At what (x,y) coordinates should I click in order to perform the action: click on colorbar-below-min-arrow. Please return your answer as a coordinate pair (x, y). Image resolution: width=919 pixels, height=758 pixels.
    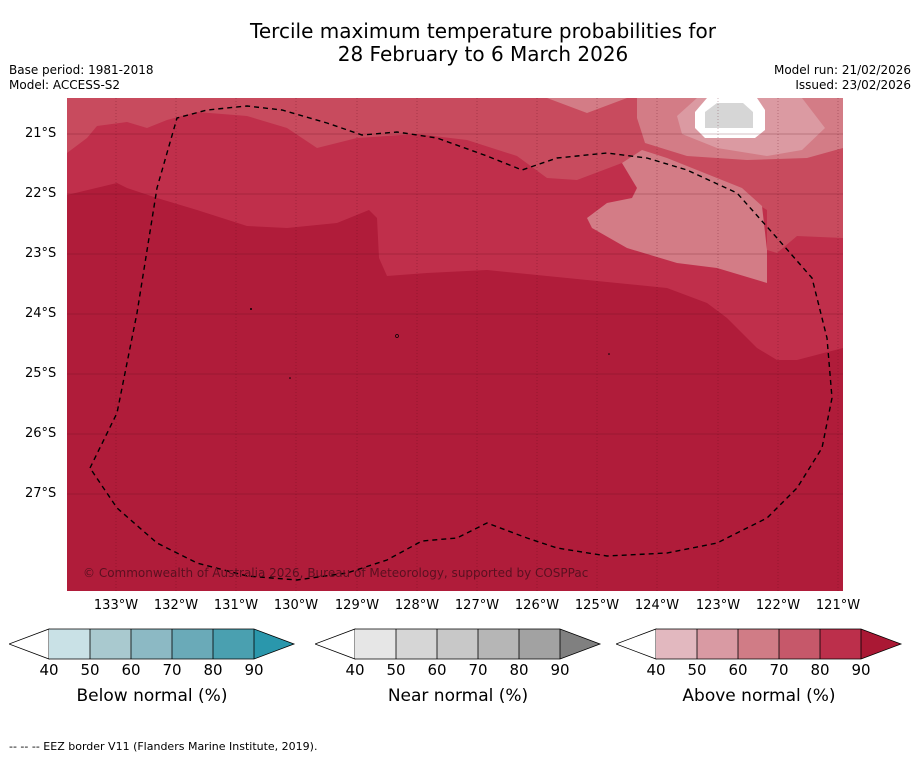
    Looking at the image, I should click on (29, 644).